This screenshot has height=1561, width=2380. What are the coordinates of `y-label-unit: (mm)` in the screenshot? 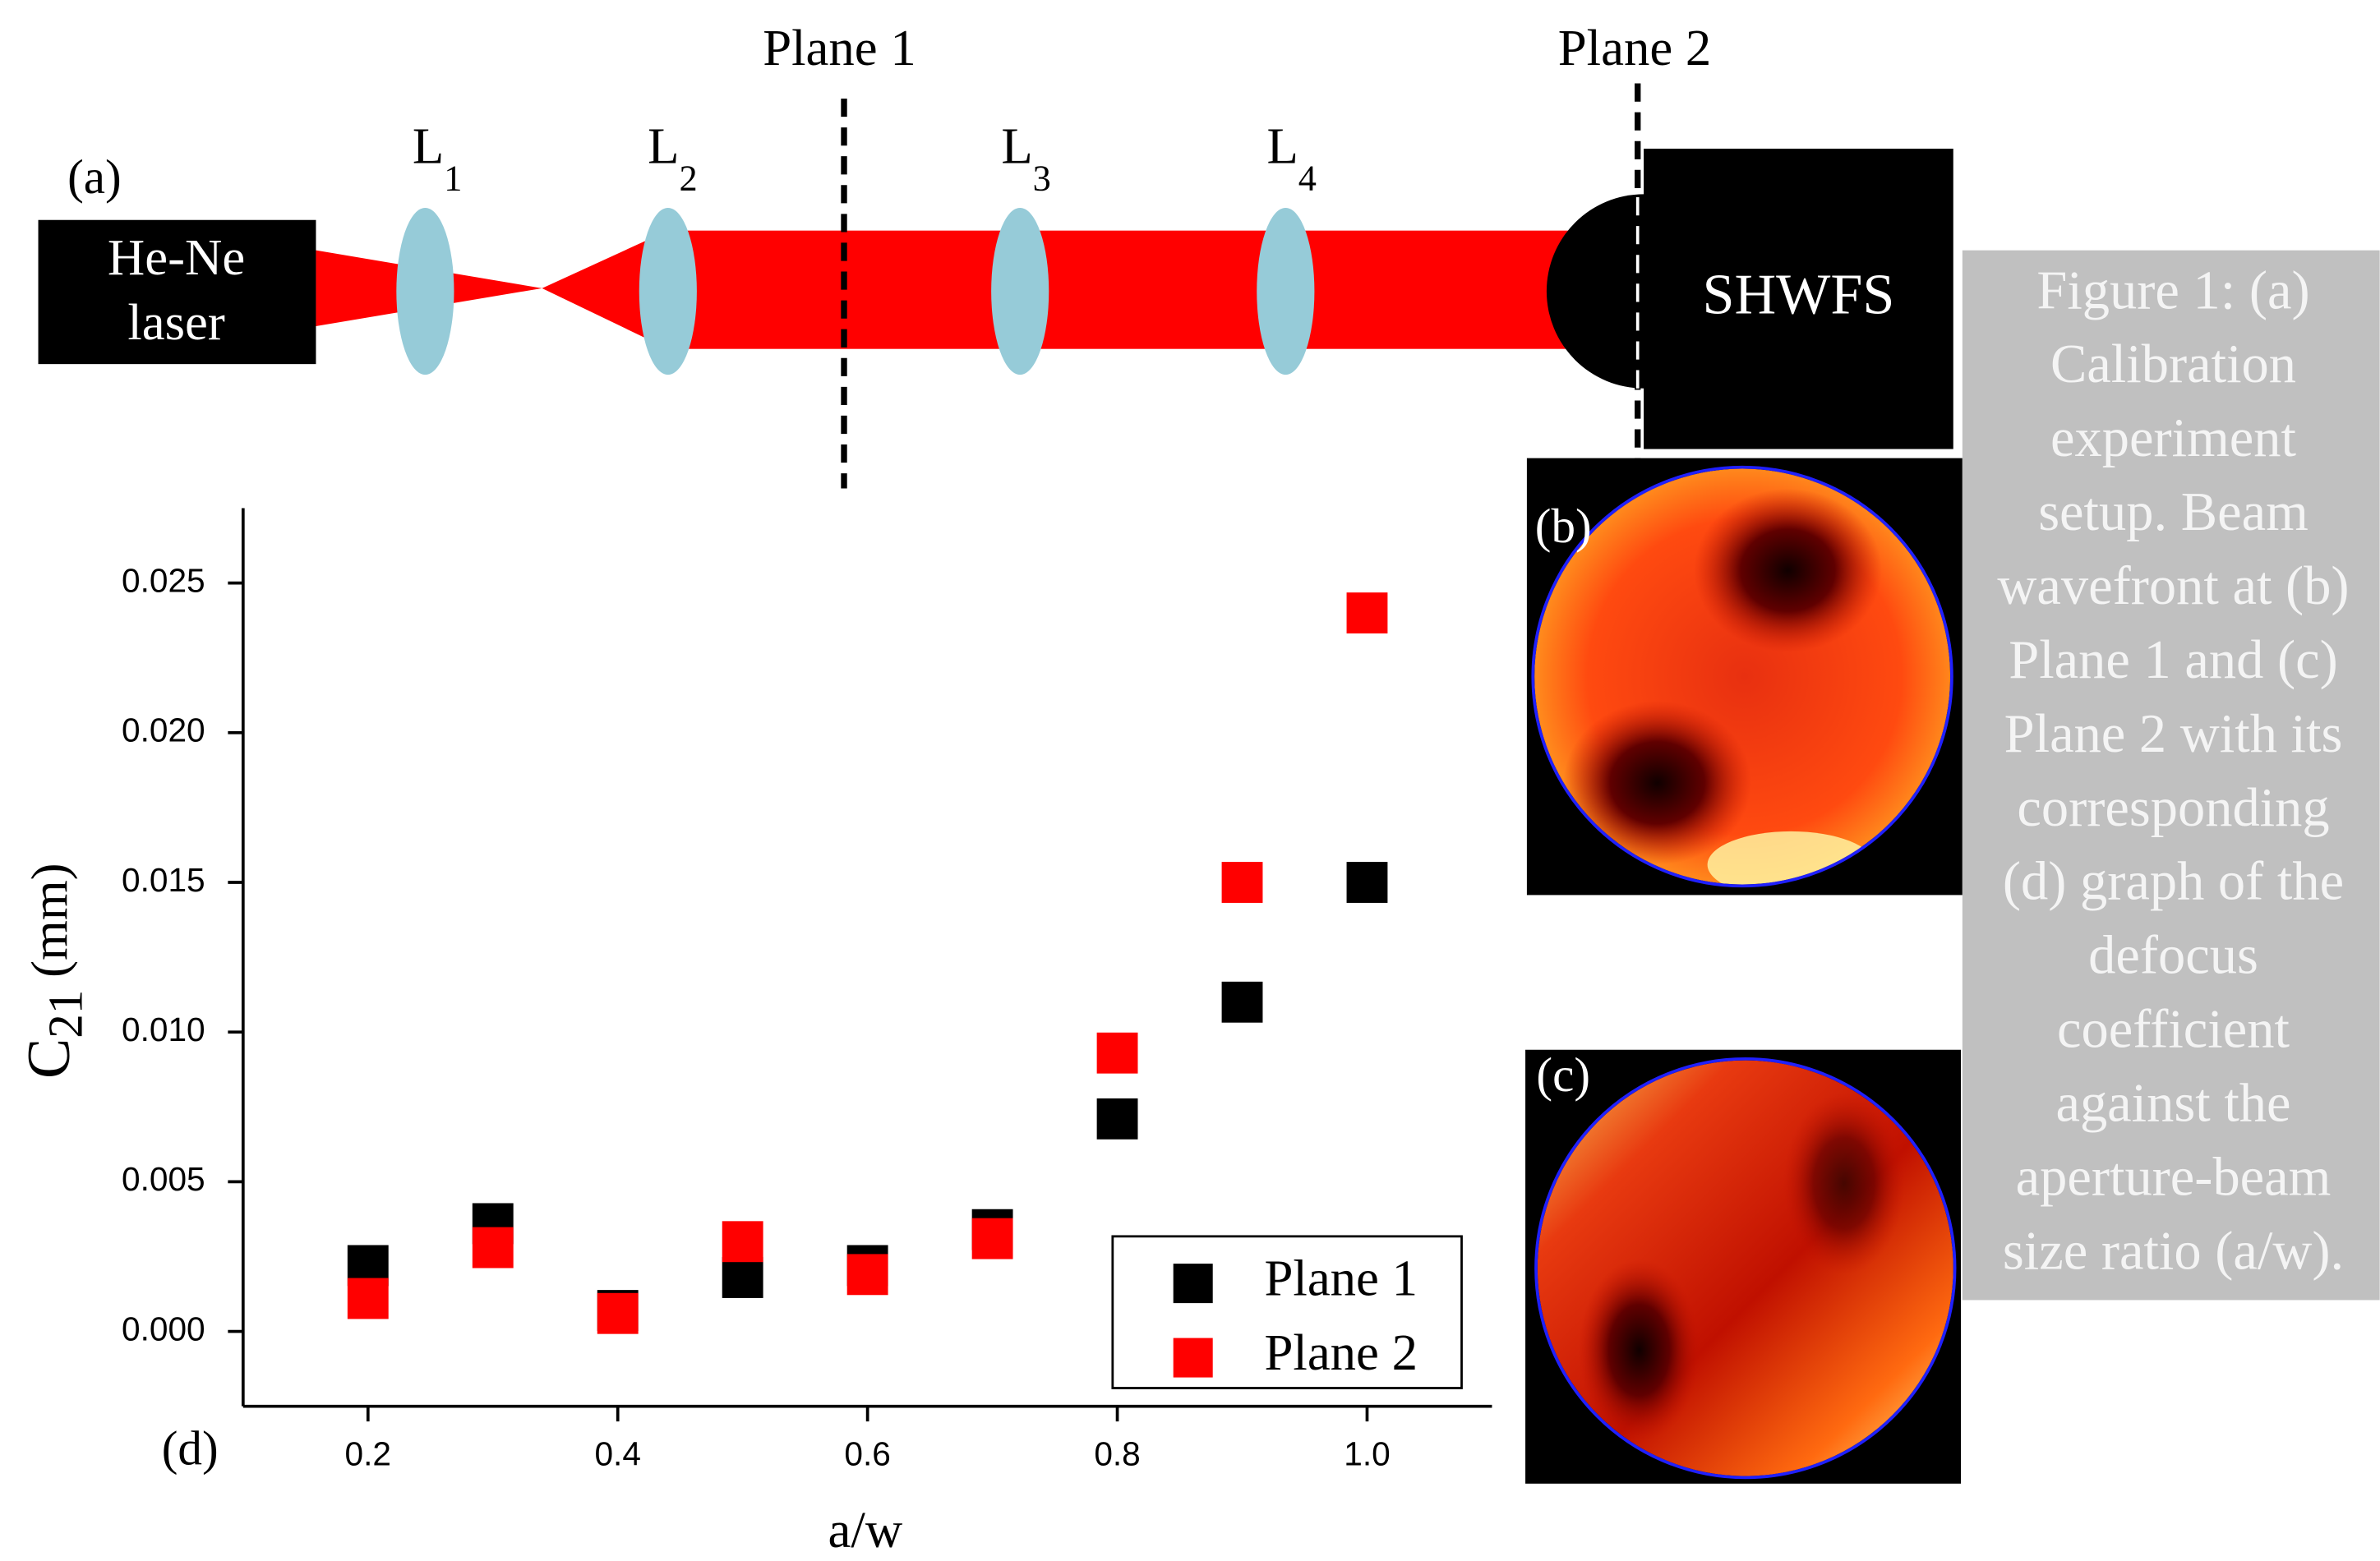 It's located at (49, 920).